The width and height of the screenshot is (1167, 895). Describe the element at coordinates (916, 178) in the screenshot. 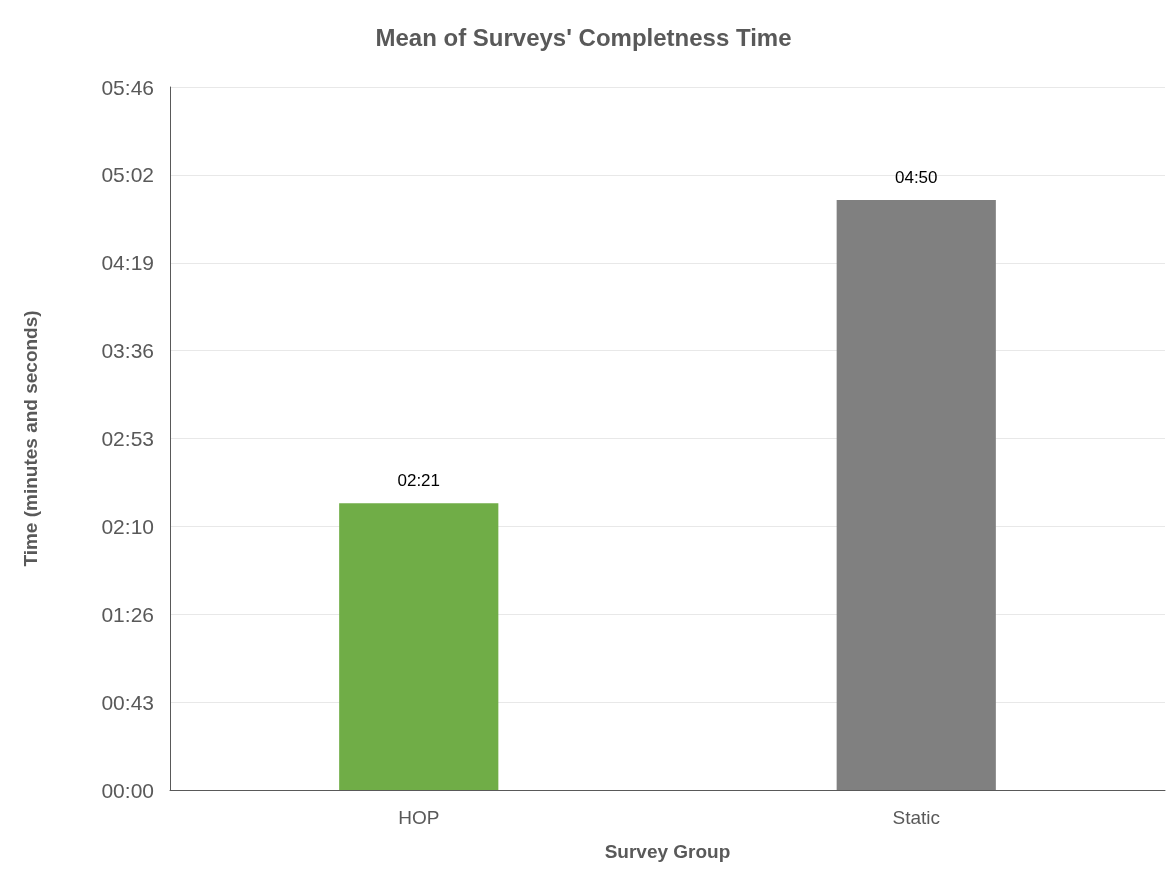

I see `data-label: 04:50` at that location.